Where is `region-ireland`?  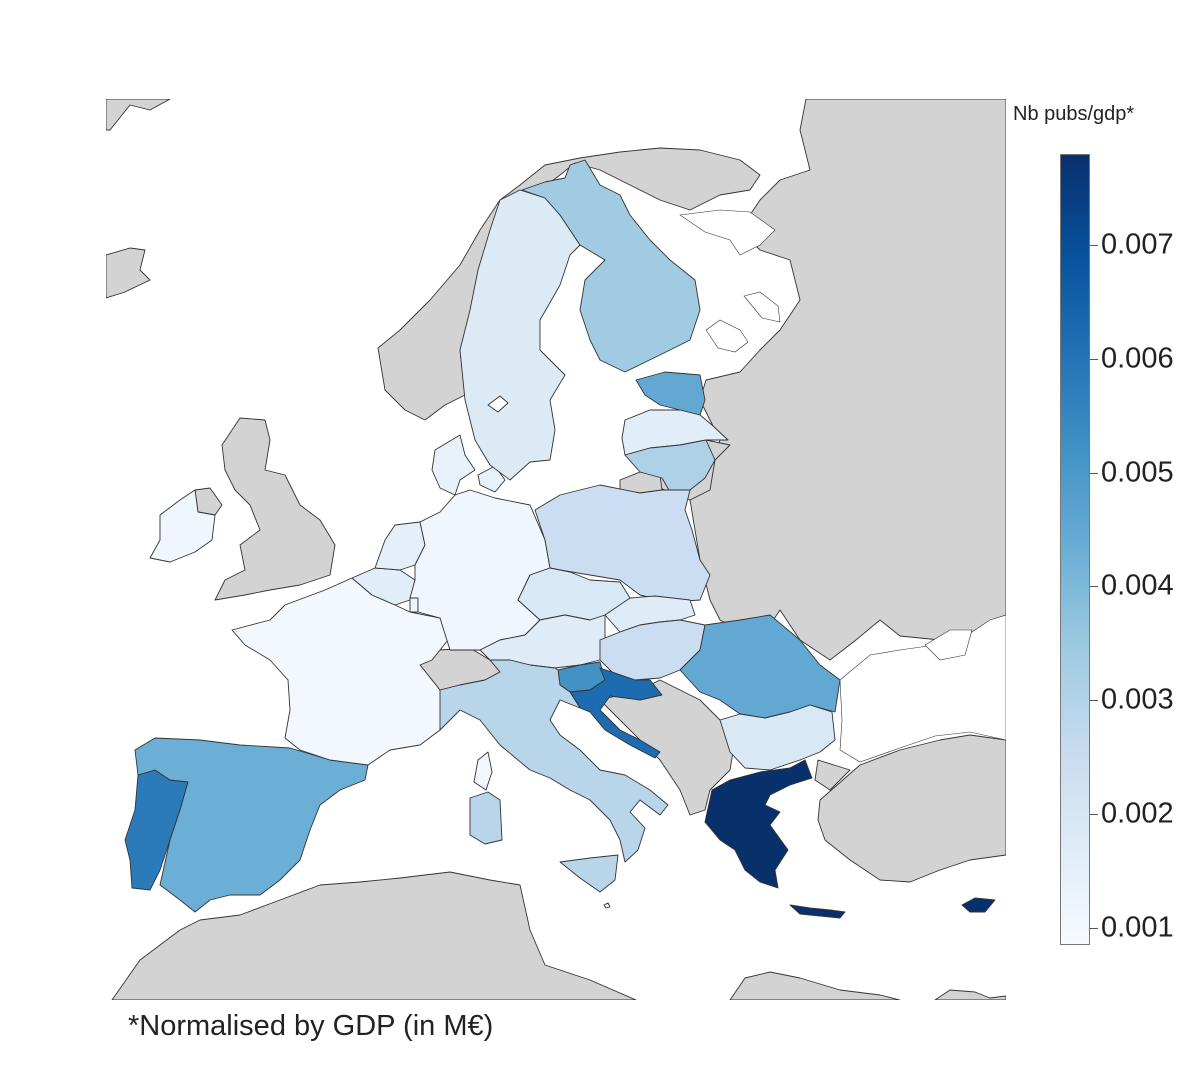
region-ireland is located at coordinates (182, 526).